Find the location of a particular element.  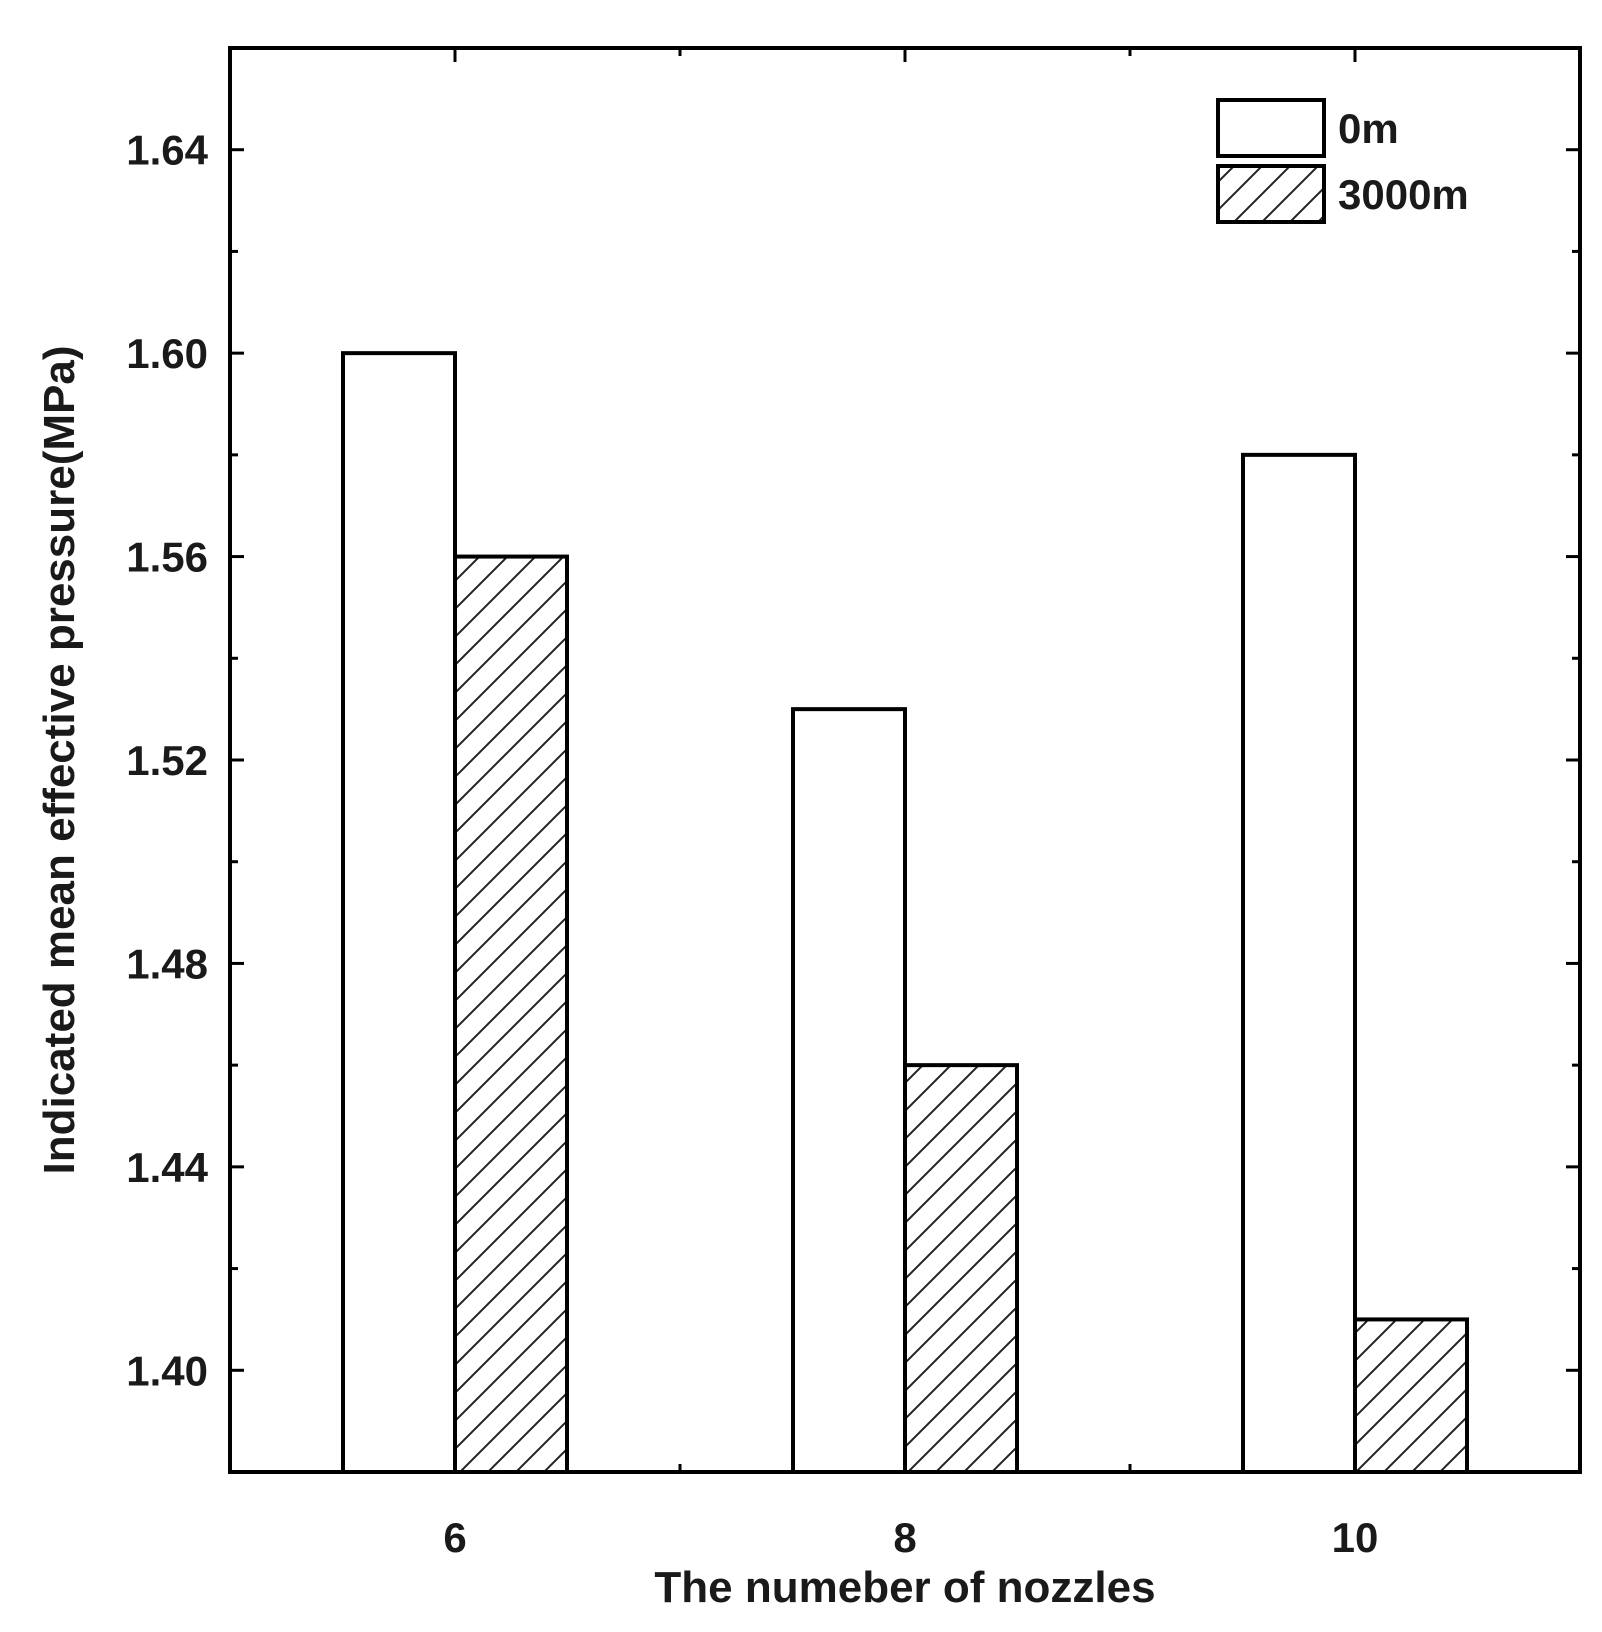

x-tick-label: 10 is located at coordinates (1355, 1537).